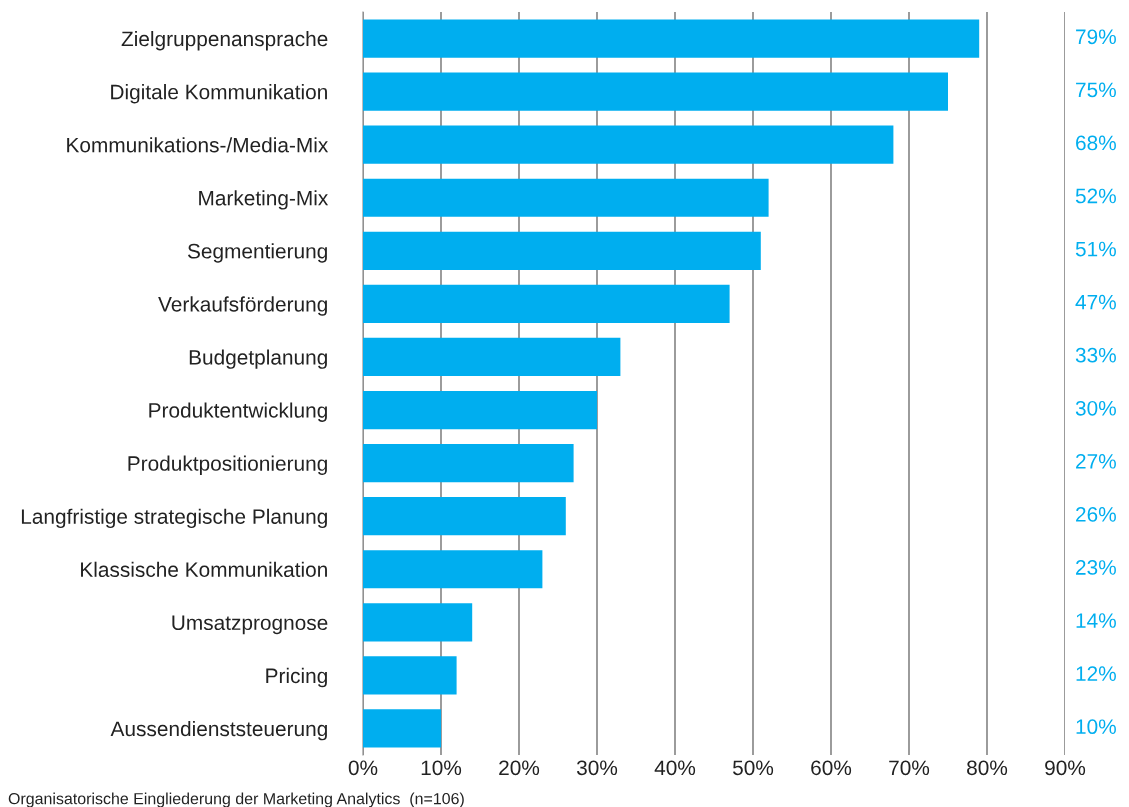  I want to click on y-tick-label: Verkaufsförderung, so click(242, 306).